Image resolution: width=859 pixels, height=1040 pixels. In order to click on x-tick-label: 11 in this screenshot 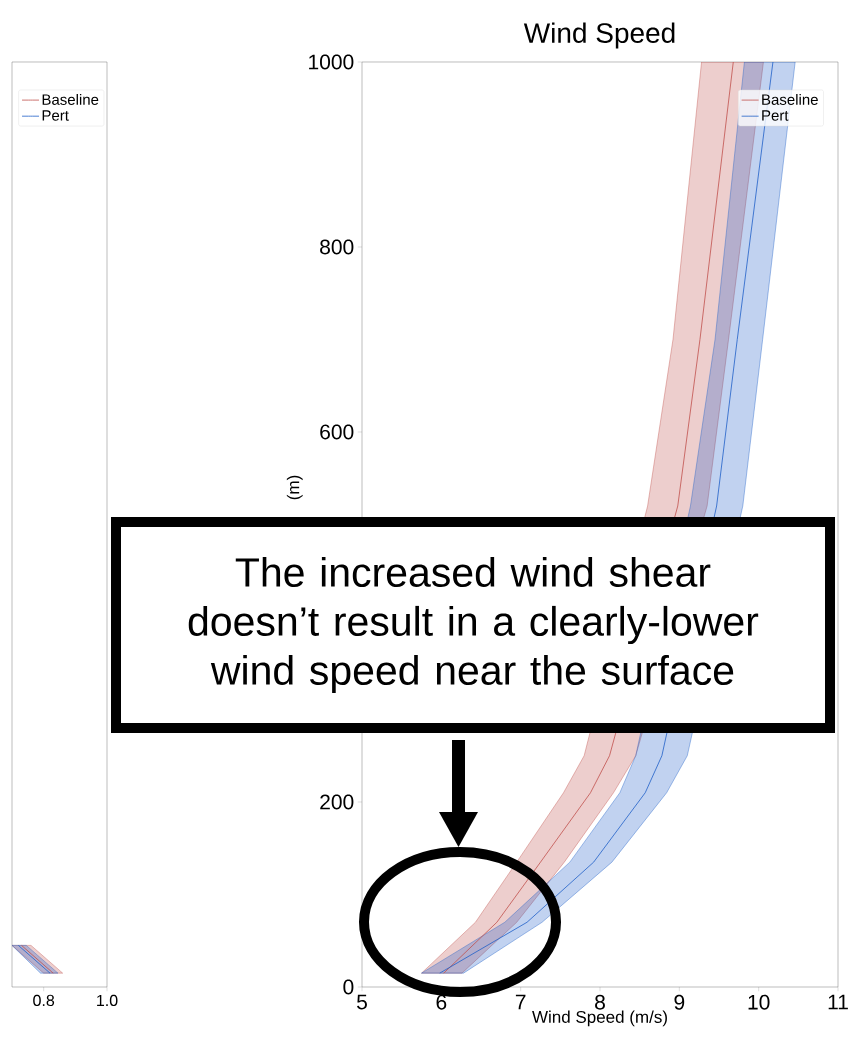, I will do `click(838, 1002)`.